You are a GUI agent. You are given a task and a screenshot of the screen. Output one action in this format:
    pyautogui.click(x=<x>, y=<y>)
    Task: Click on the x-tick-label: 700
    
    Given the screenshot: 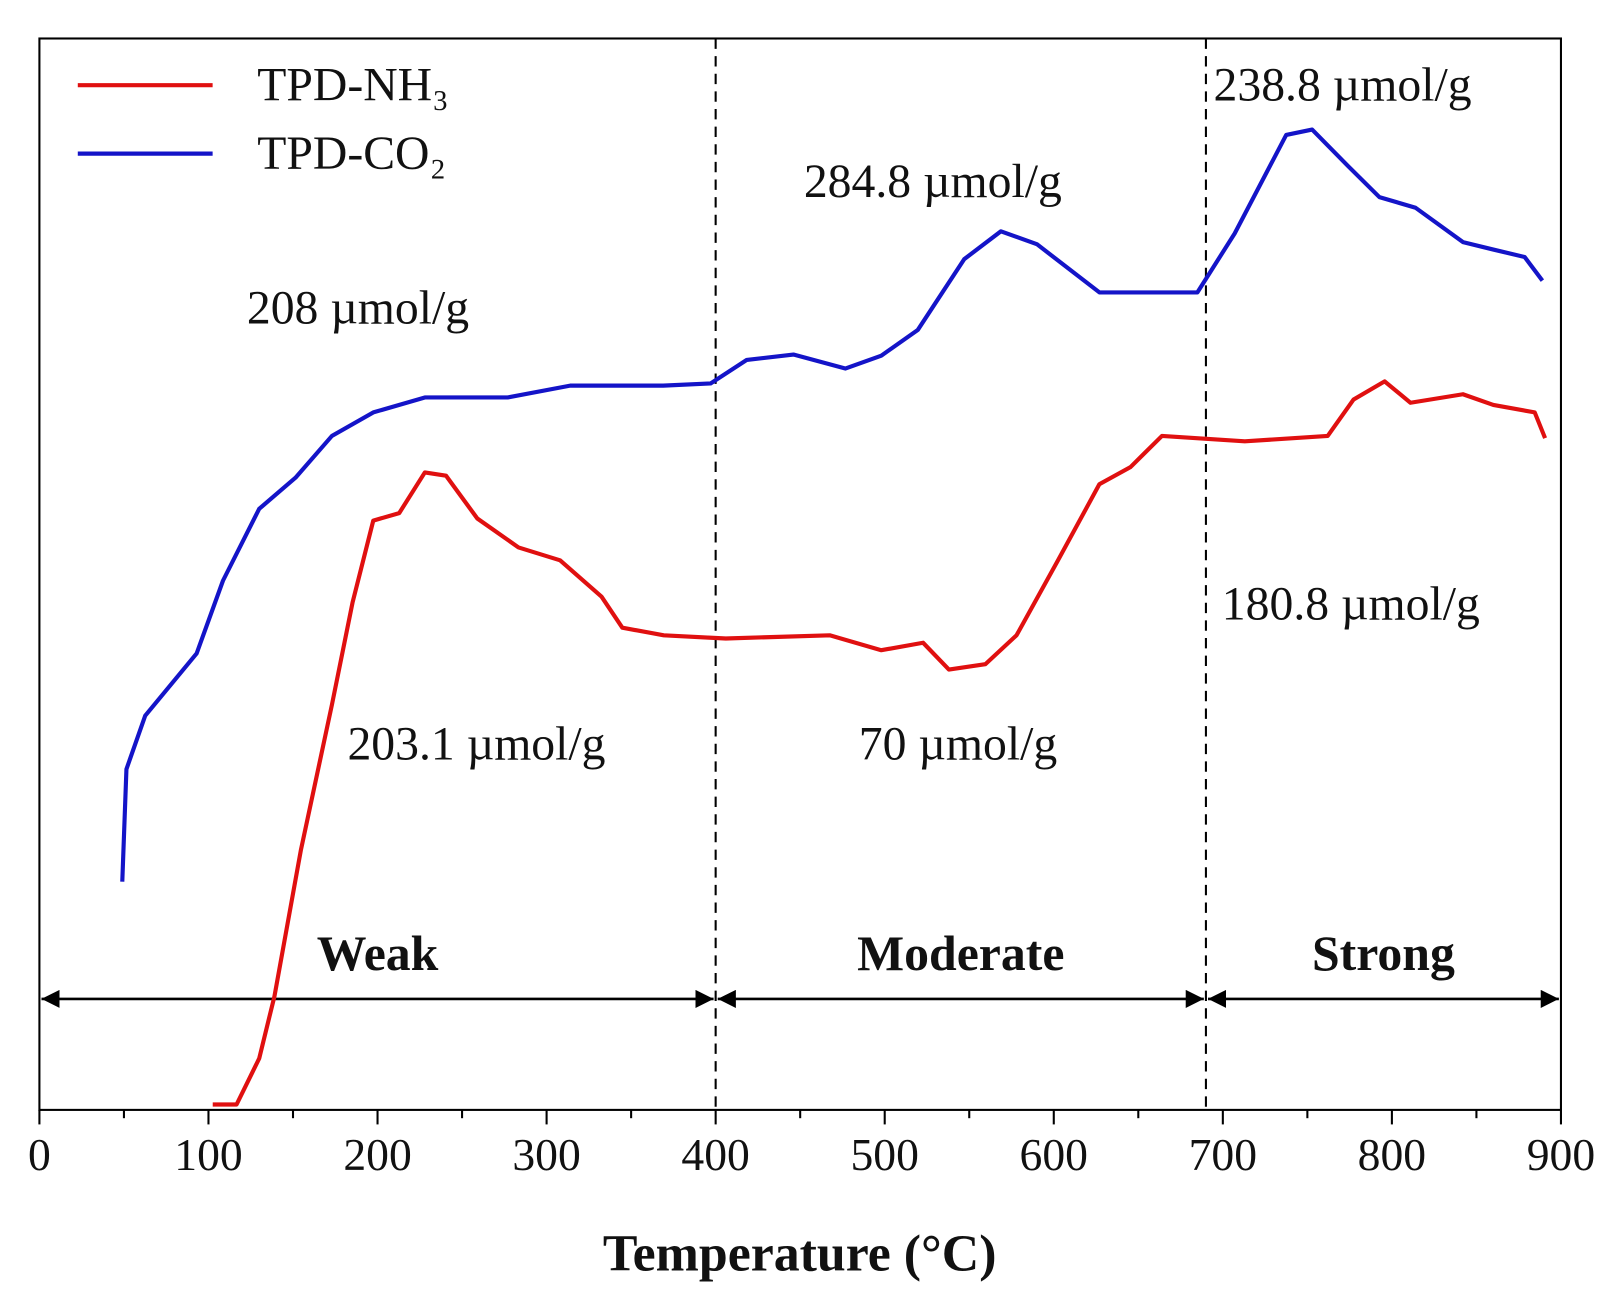 What is the action you would take?
    pyautogui.click(x=1223, y=1154)
    